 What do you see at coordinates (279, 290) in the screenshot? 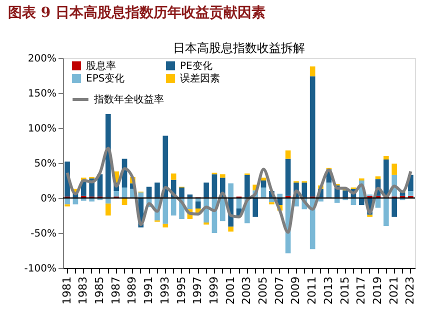
I see `x-tick-label: 2007` at bounding box center [279, 290].